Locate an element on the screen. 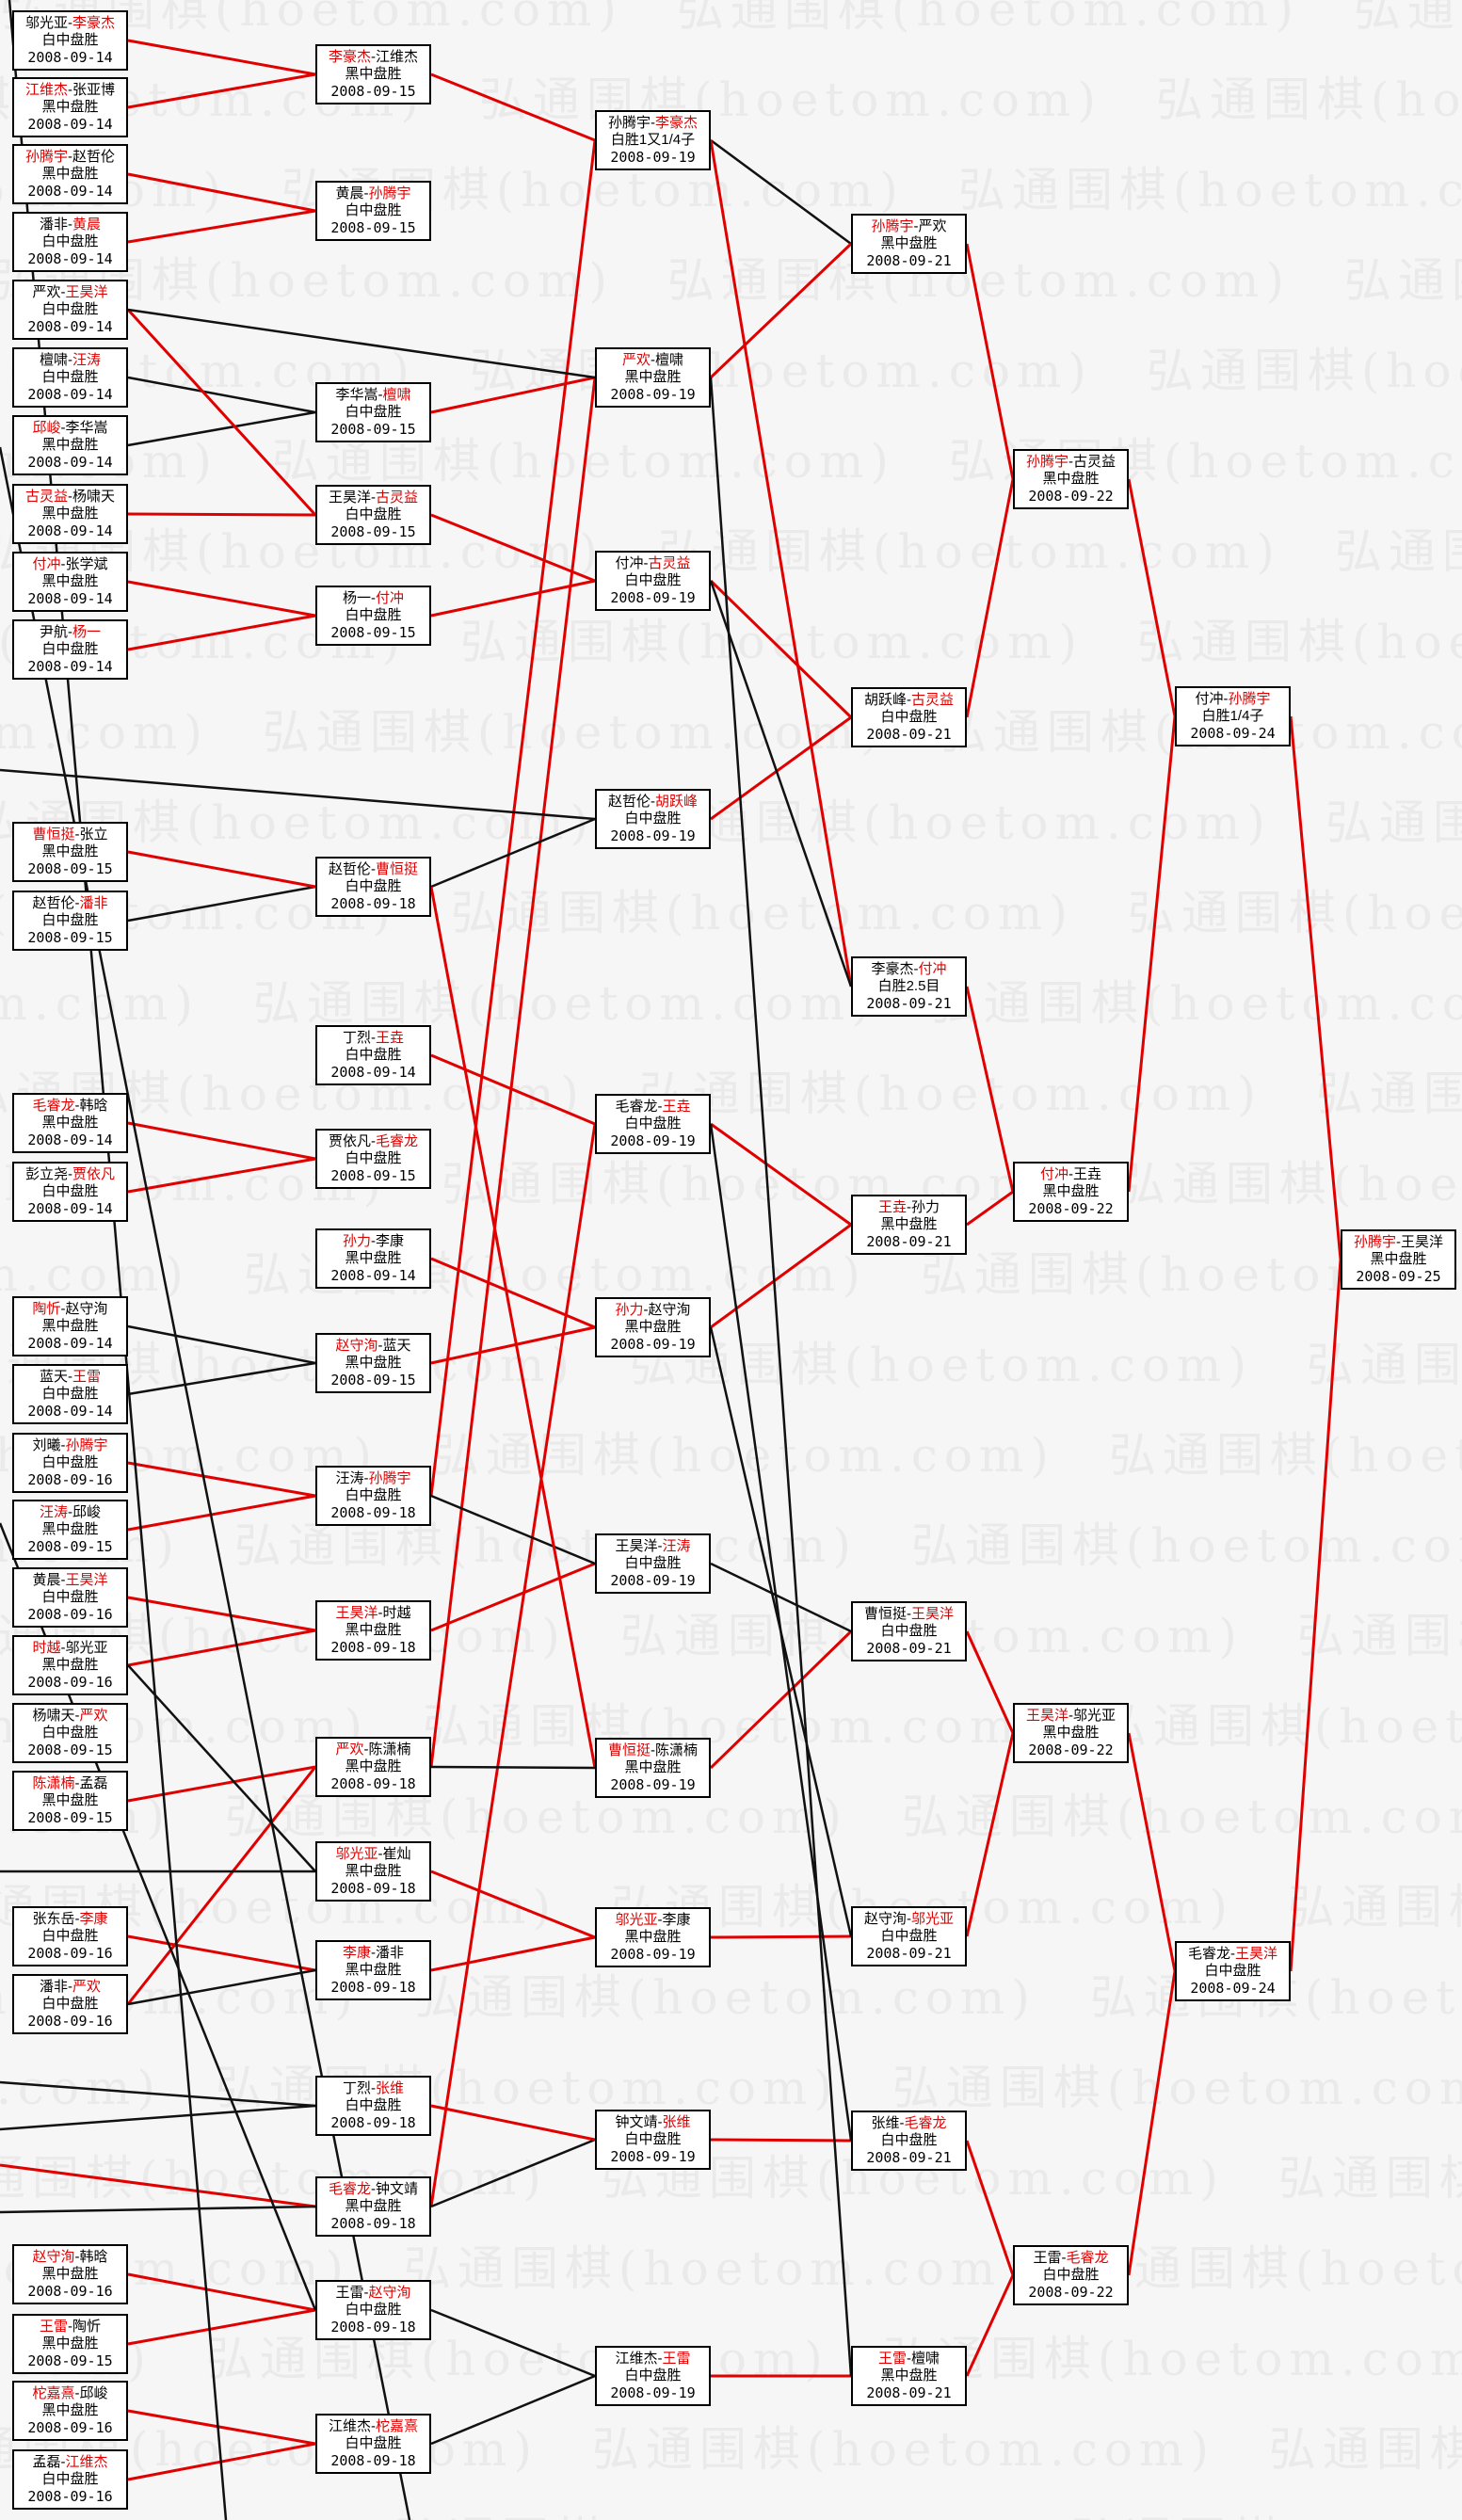  player-name: 付冲 is located at coordinates (390, 598).